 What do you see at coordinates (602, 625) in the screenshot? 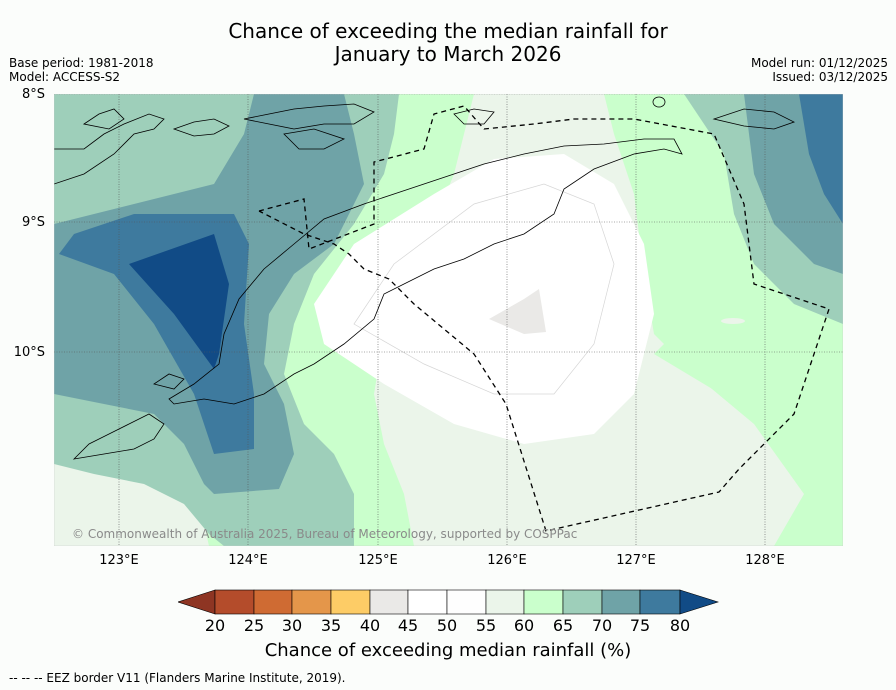
I see `colorbar-tick: 70` at bounding box center [602, 625].